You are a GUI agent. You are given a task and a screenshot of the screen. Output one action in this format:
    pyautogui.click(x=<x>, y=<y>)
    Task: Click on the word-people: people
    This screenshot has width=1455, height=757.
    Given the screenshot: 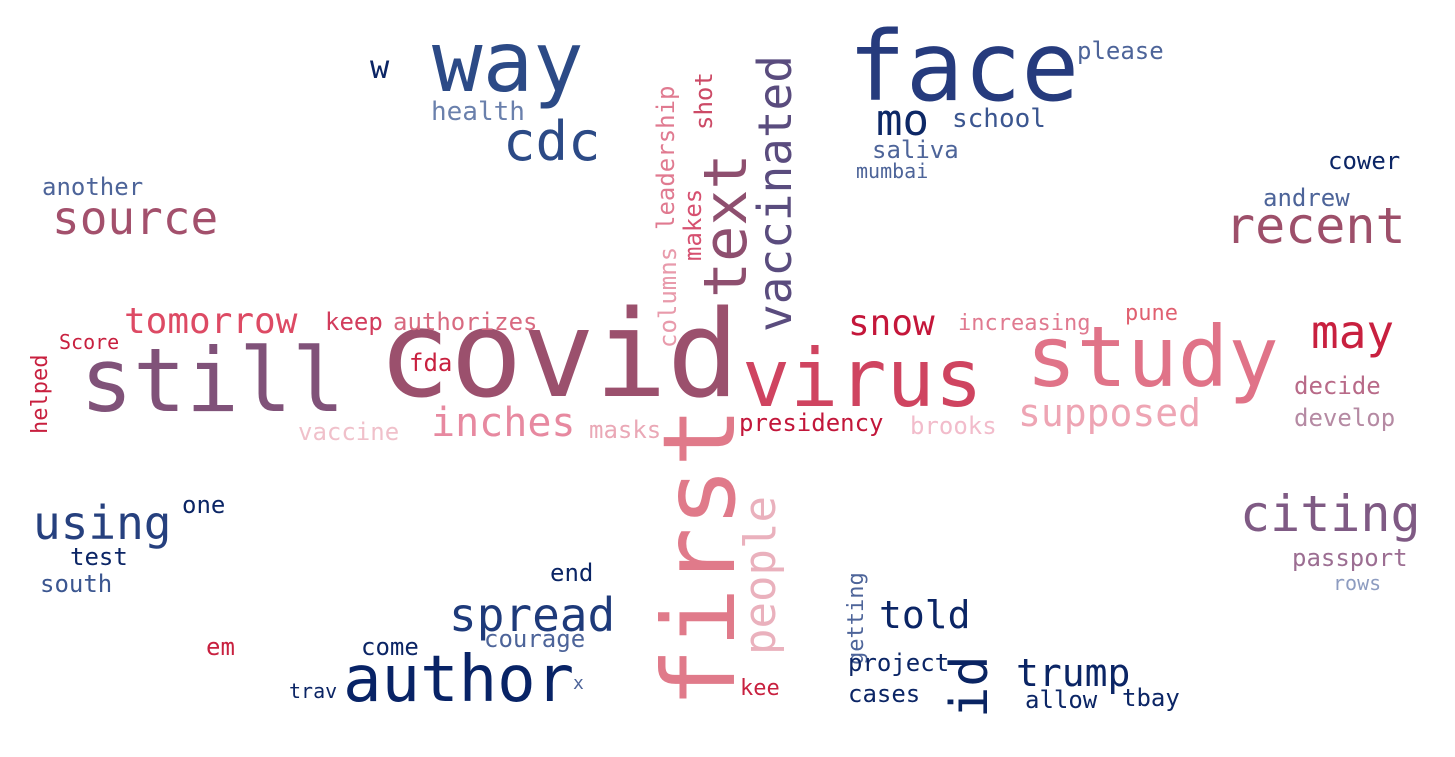 What is the action you would take?
    pyautogui.click(x=760, y=575)
    